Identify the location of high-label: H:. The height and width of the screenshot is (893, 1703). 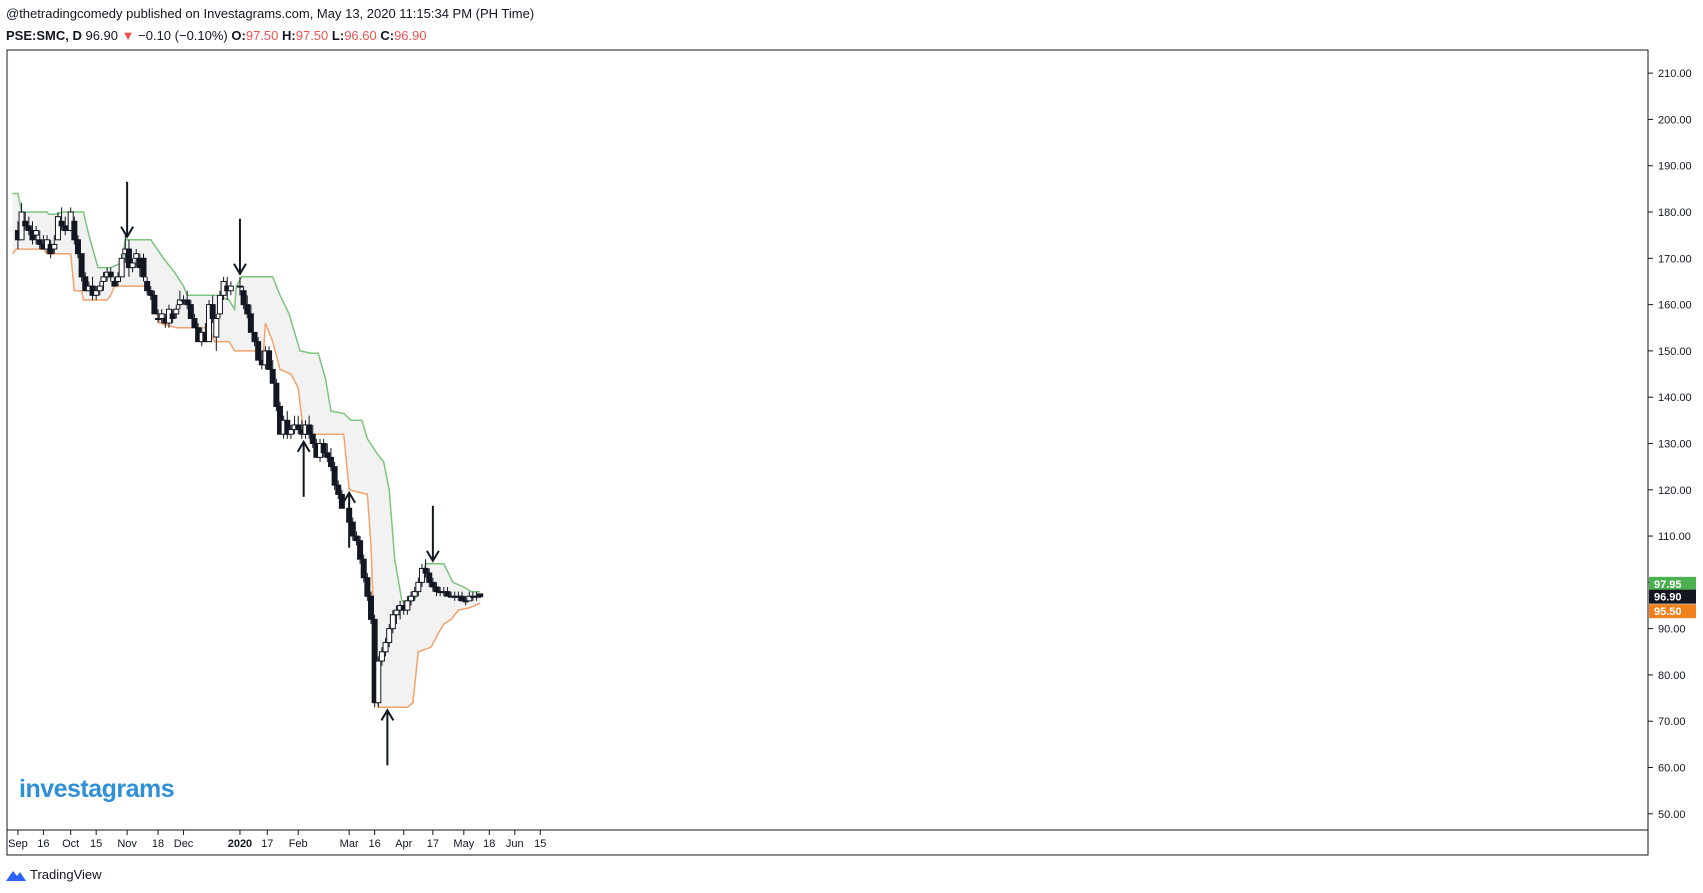
(289, 35).